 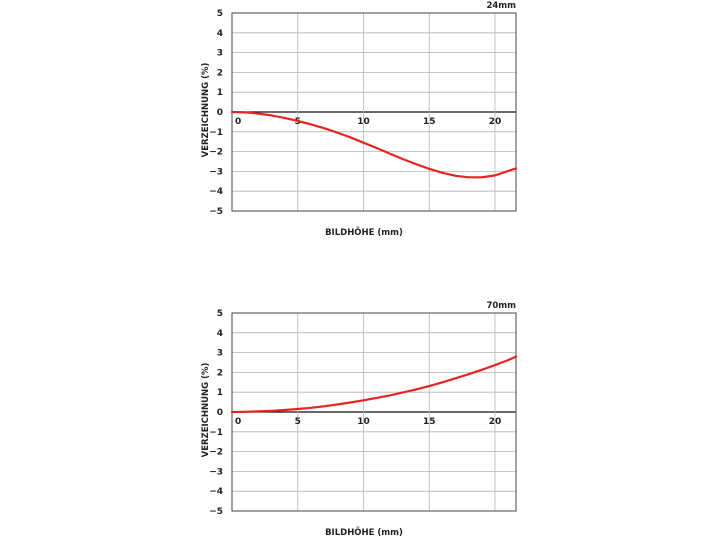 What do you see at coordinates (501, 6) in the screenshot?
I see `focal-length-label: 24mm` at bounding box center [501, 6].